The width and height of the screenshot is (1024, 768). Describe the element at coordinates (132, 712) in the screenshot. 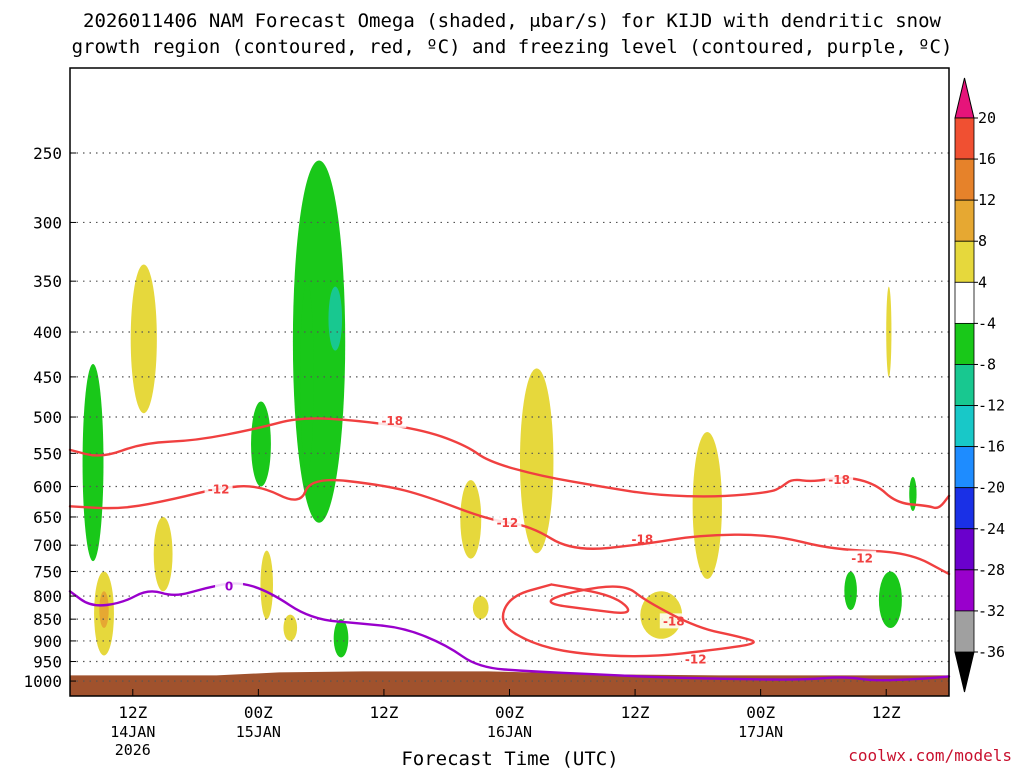

I see `x-tick-label-1: 12Z` at that location.